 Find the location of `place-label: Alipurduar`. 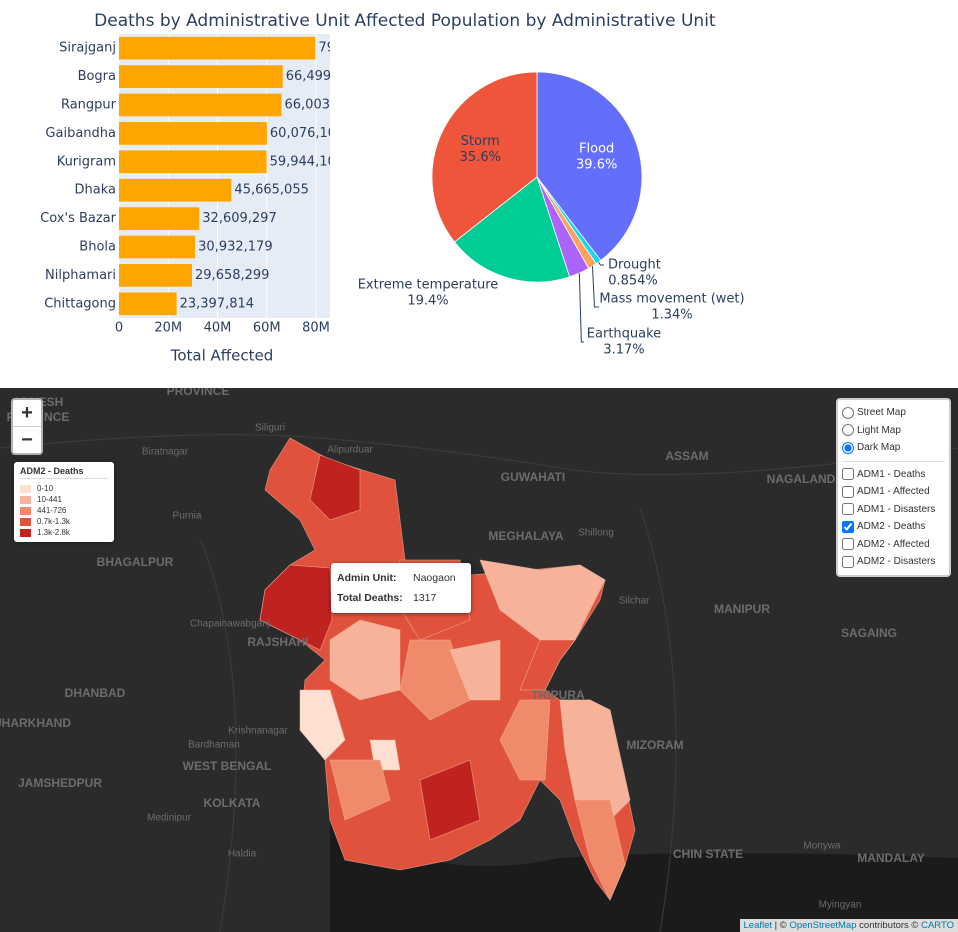

place-label: Alipurduar is located at coordinates (350, 450).